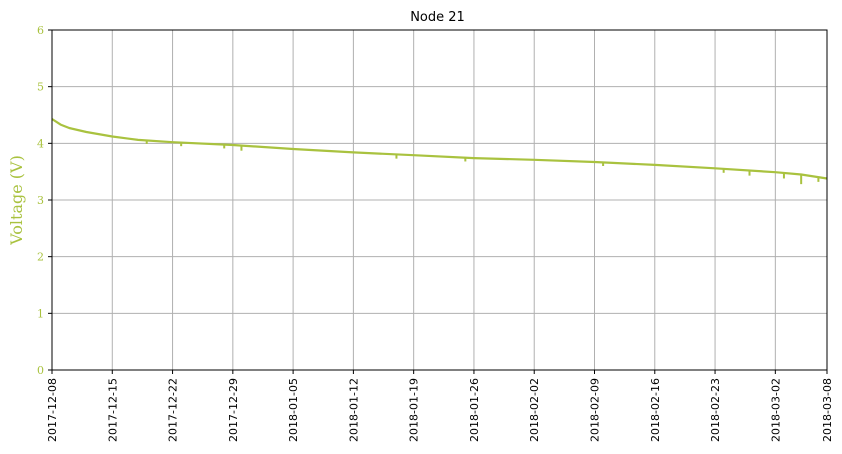 This screenshot has height=454, width=842. Describe the element at coordinates (775, 410) in the screenshot. I see `x-tick-label: 2018-03-02` at that location.